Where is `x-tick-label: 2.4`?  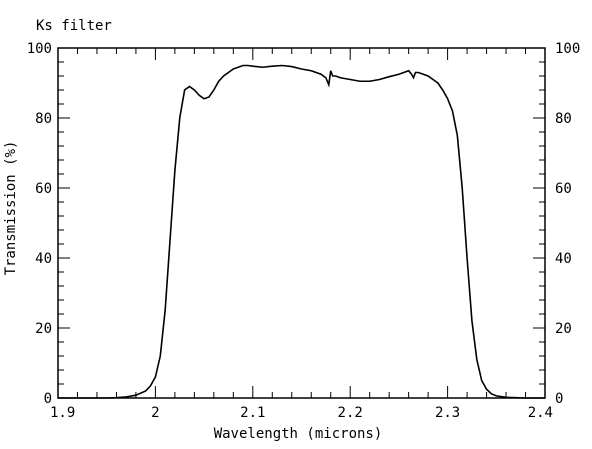
x-tick-label: 2.4 is located at coordinates (540, 413).